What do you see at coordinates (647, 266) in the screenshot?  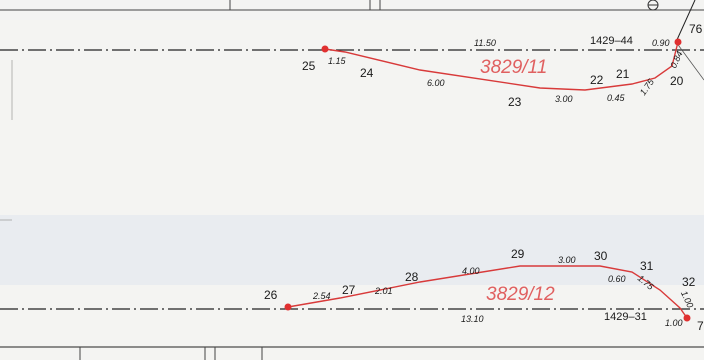 I see `point-number-label: 31` at bounding box center [647, 266].